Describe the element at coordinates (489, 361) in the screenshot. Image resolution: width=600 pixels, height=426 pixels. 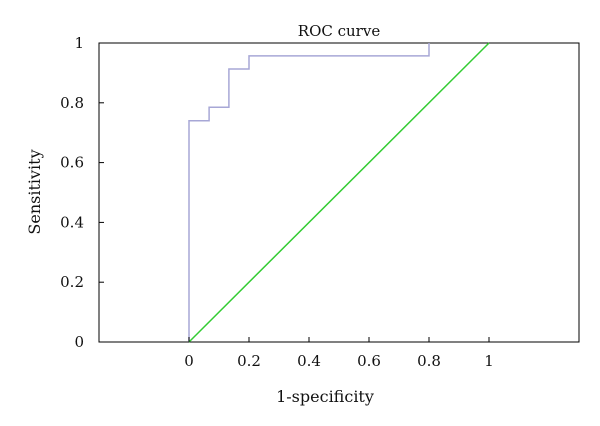
I see `x-tick-label: 1` at that location.